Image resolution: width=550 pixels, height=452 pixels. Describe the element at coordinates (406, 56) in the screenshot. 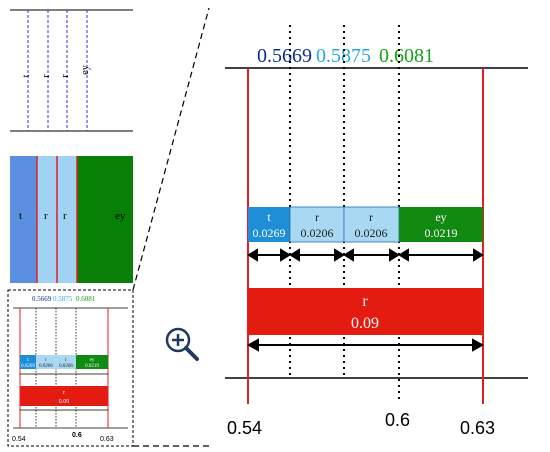

I see `top-label-ey: 0.6081` at that location.